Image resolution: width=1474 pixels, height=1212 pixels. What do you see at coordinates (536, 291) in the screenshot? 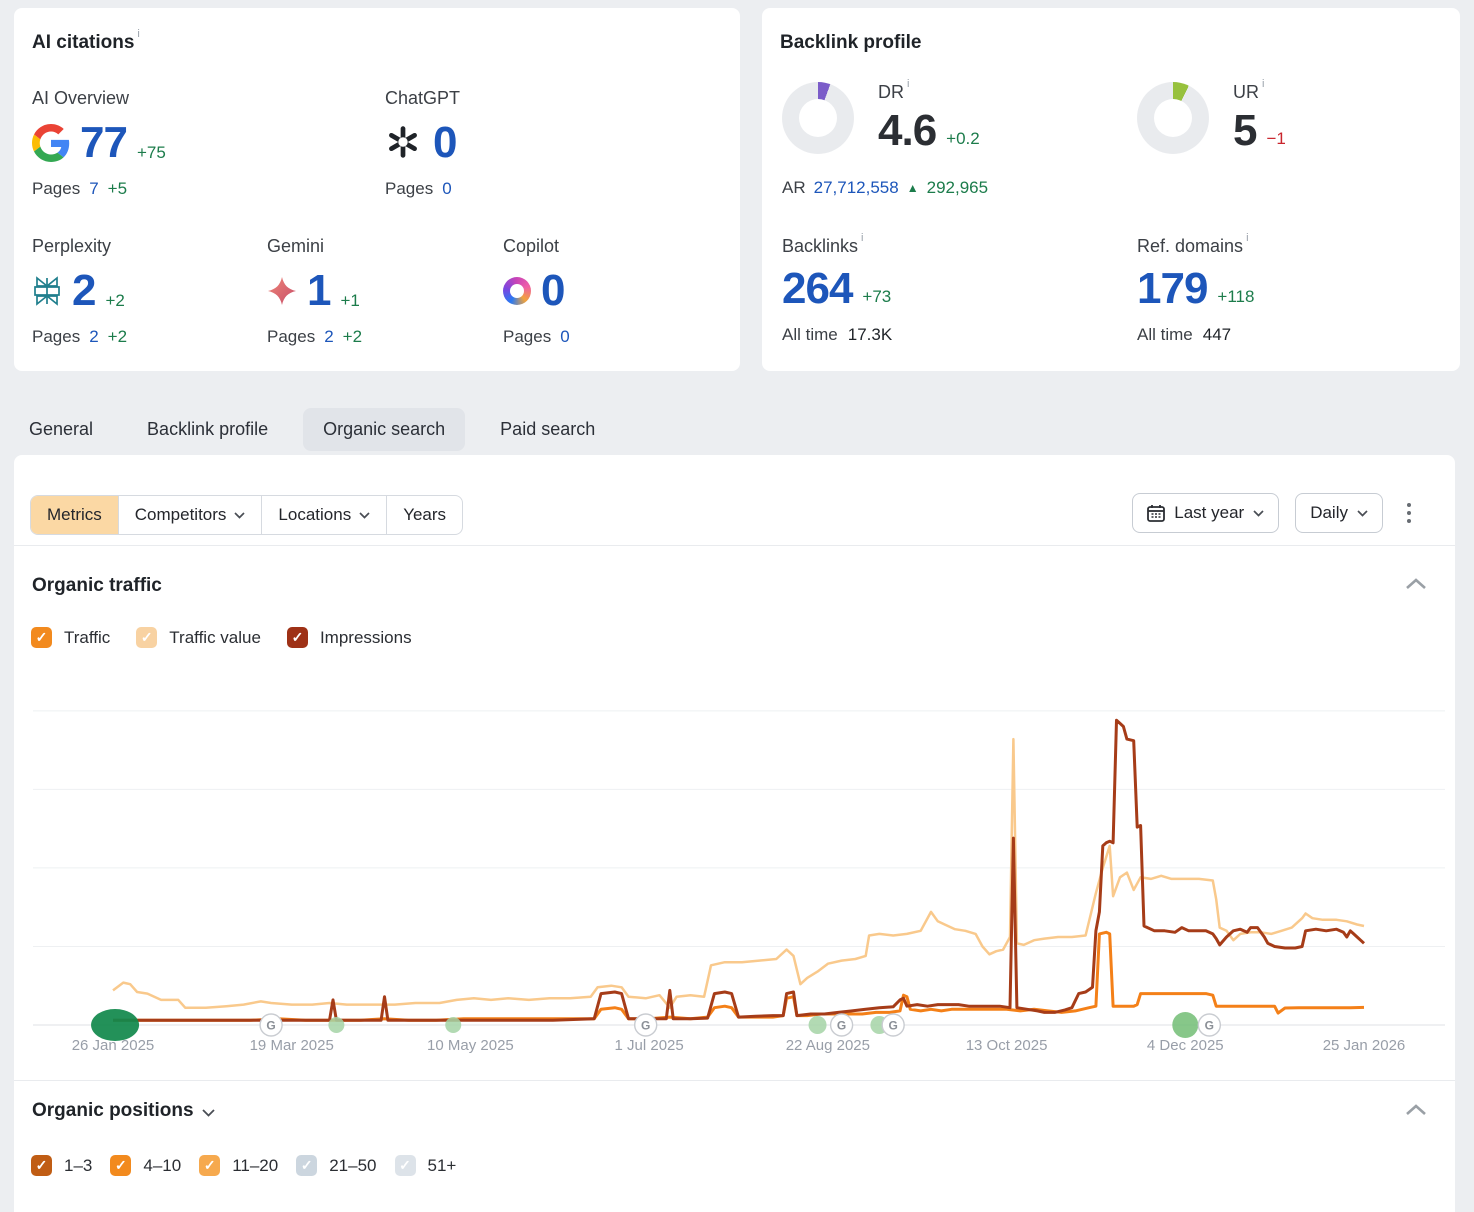
I see `metric-copilot: Copilot 0 Pages 0` at bounding box center [536, 291].